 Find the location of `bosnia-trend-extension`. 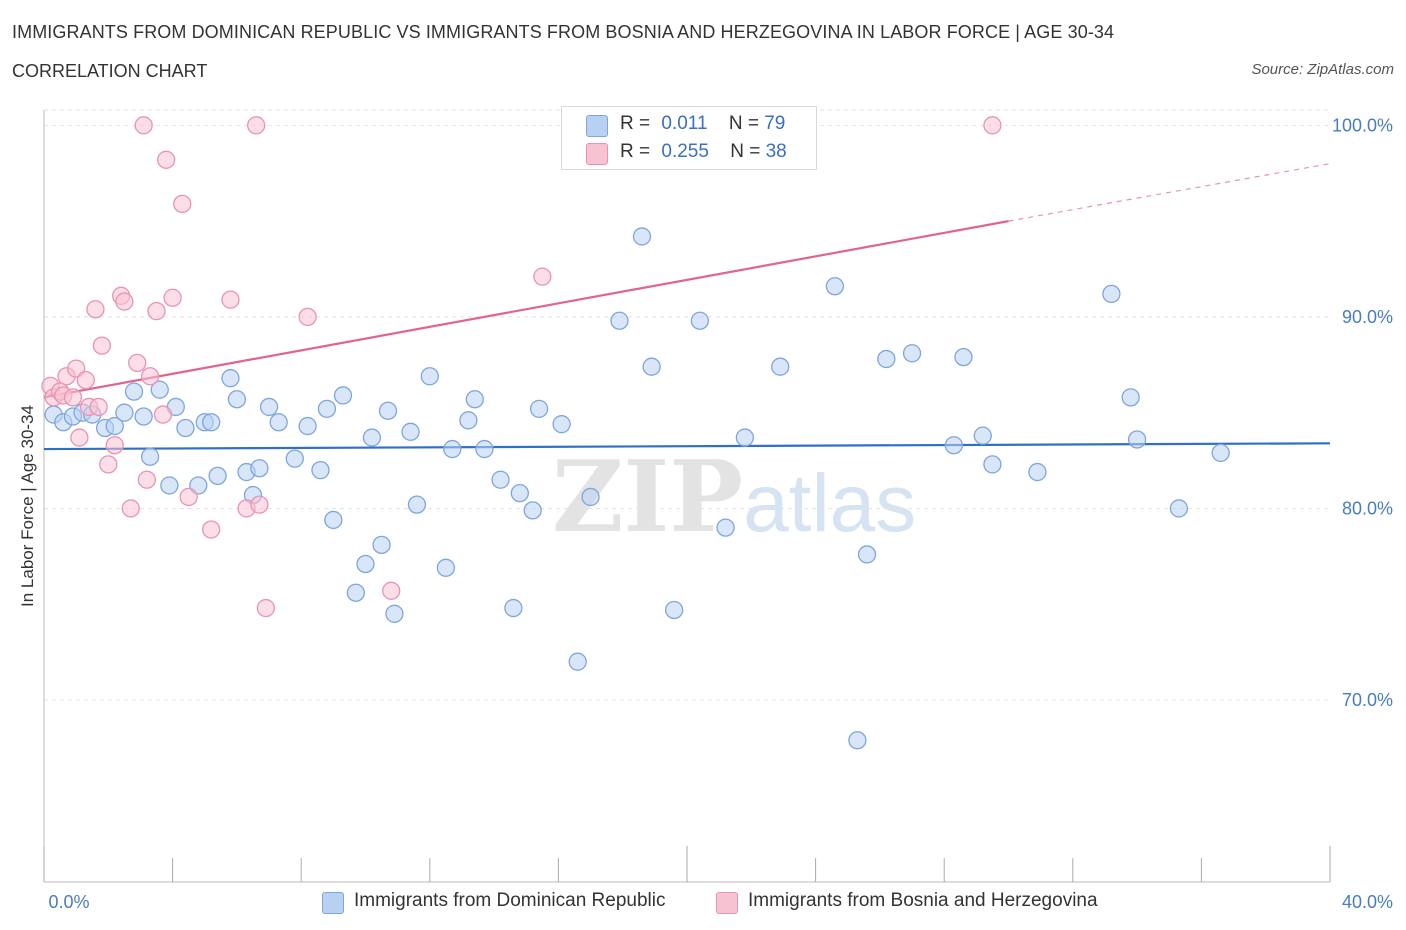

bosnia-trend-extension is located at coordinates (1169, 192).